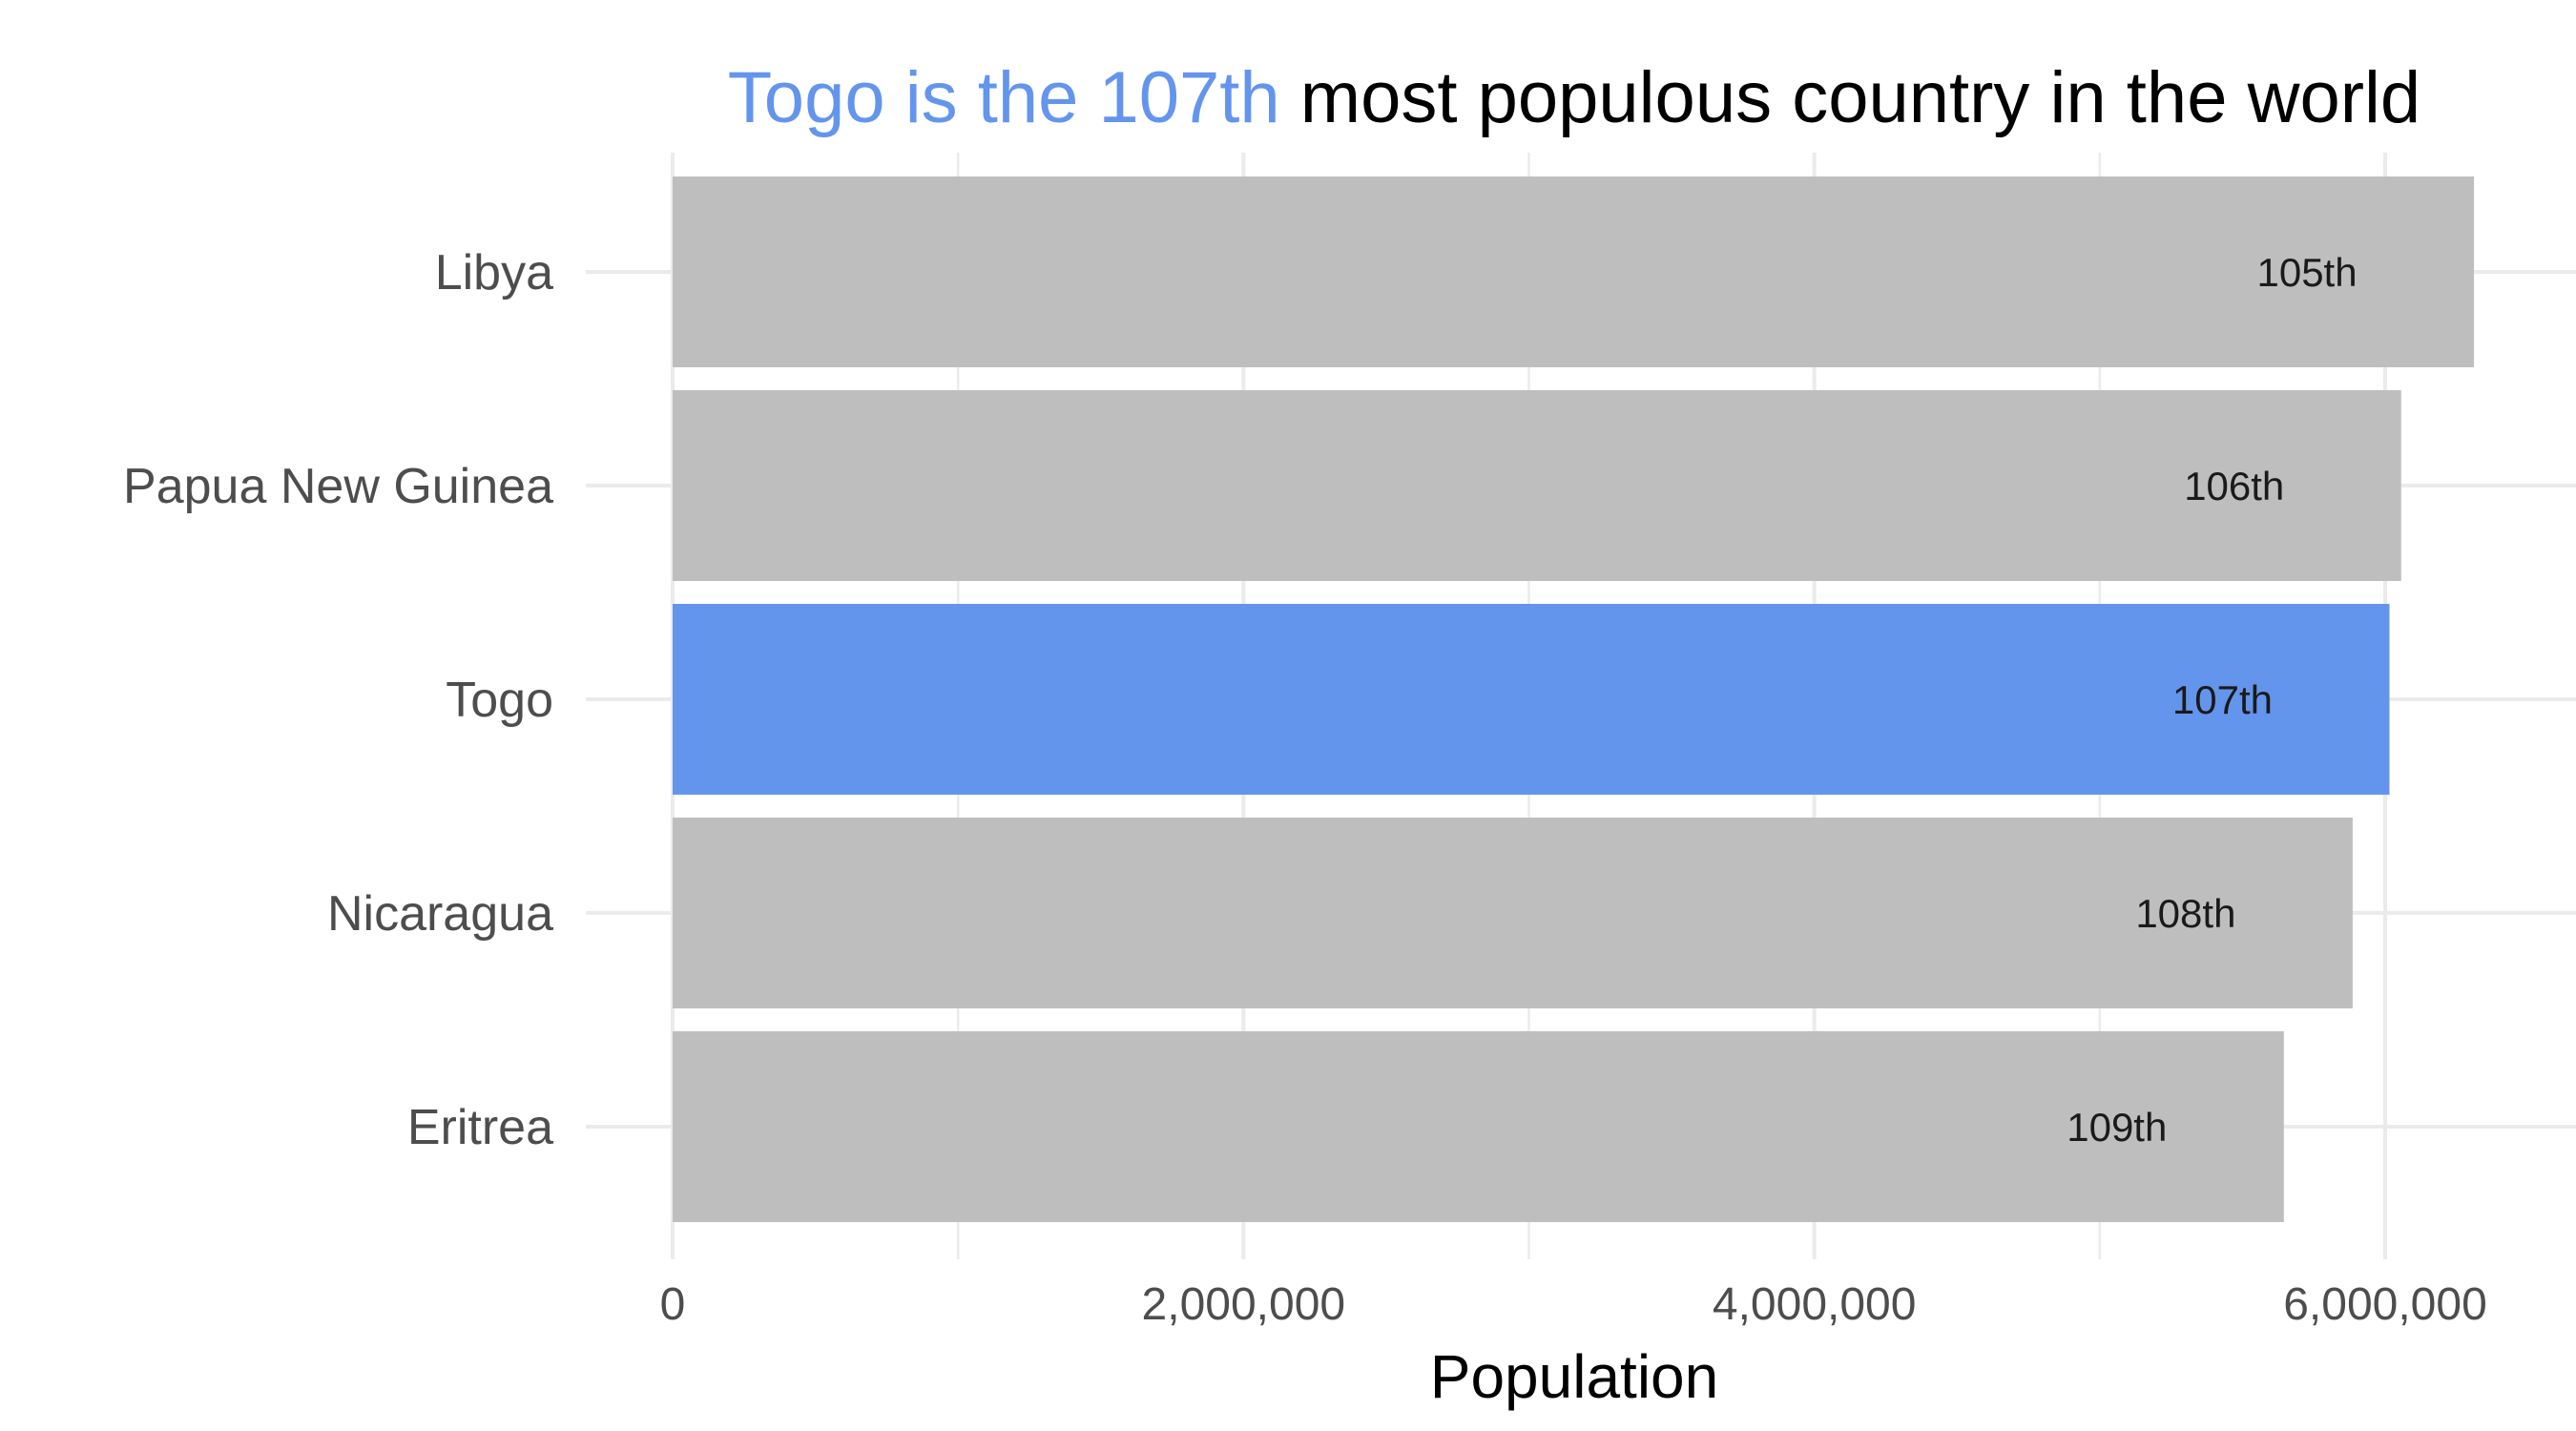 The width and height of the screenshot is (2576, 1431). I want to click on x-tick-label: 0, so click(673, 1304).